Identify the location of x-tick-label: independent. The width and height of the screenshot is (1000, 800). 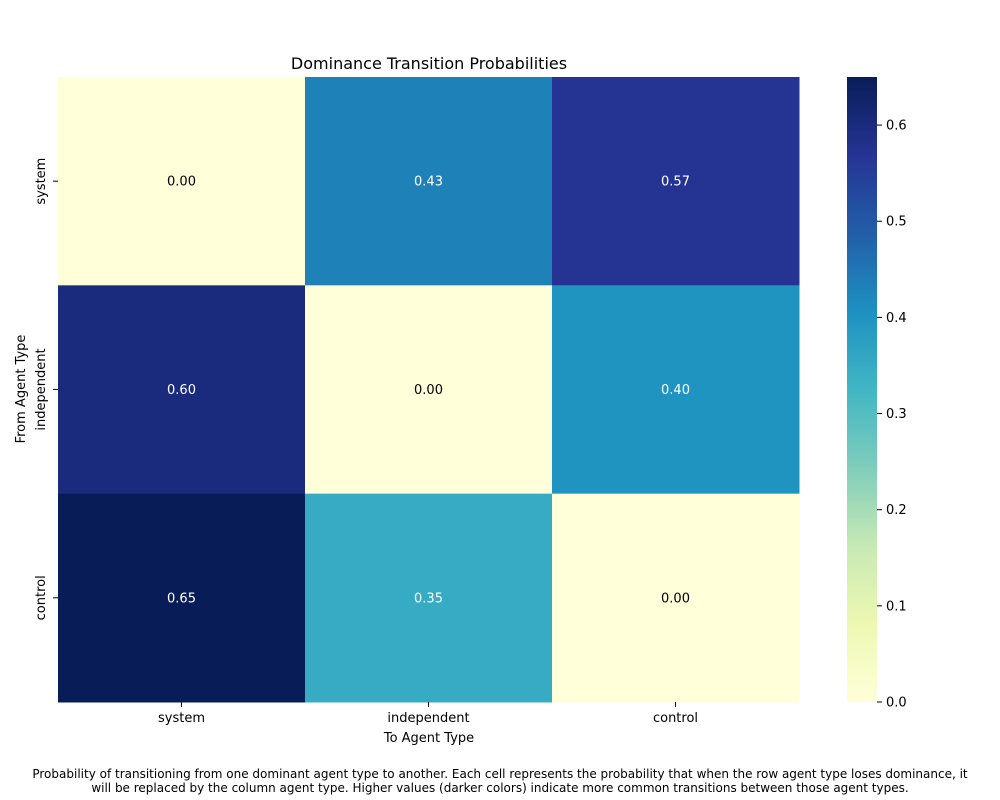
(428, 718).